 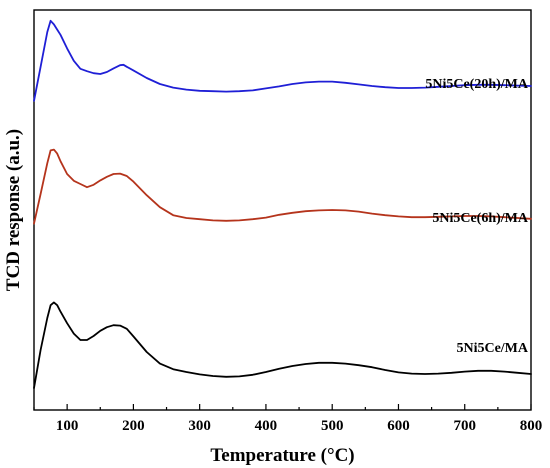 I want to click on x-axis-tick-labels: 100 200 300 400 500 600 700 800, so click(x=299, y=426).